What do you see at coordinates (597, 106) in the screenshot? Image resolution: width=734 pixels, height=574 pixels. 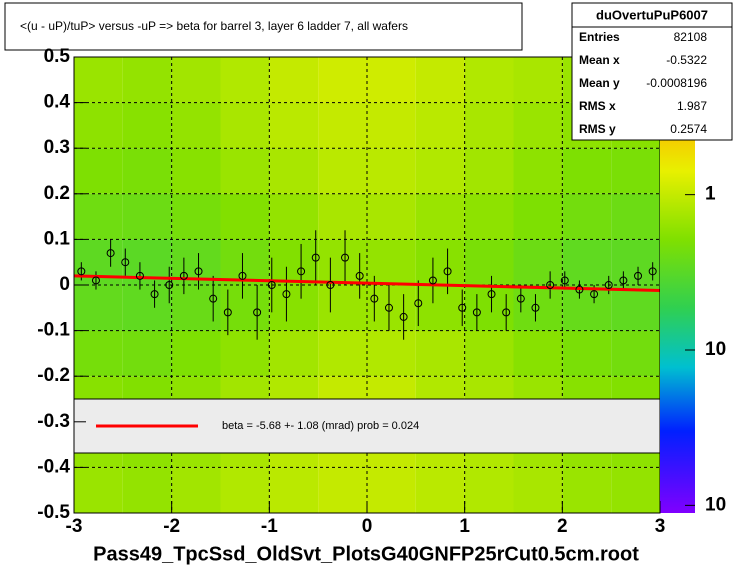 I see `stats-label: RMS x` at bounding box center [597, 106].